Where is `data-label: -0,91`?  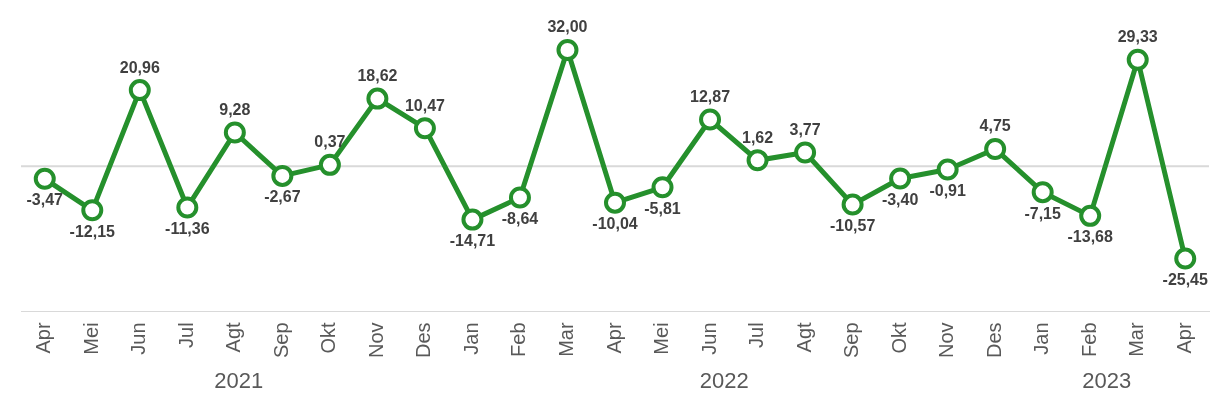 data-label: -0,91 is located at coordinates (947, 190).